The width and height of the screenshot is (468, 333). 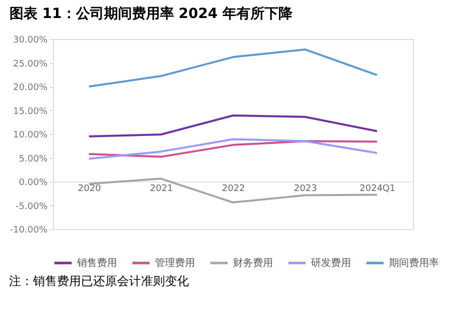 What do you see at coordinates (98, 281) in the screenshot?
I see `text: 注：销售费用已还原会计准则变化` at bounding box center [98, 281].